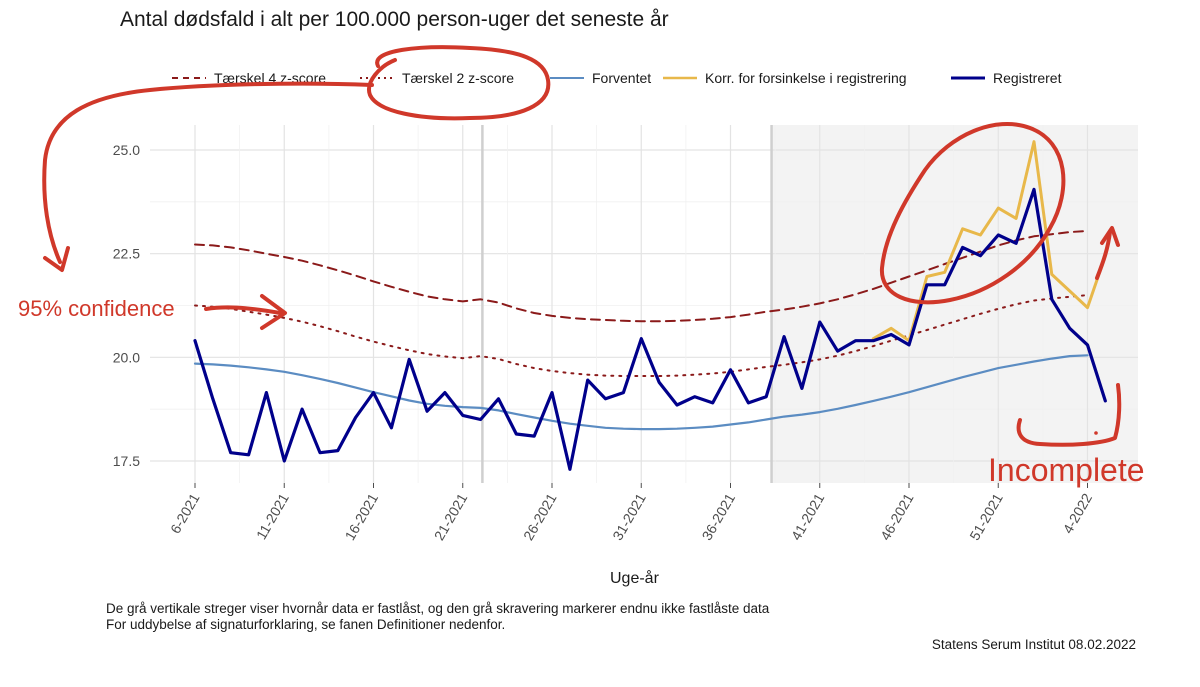  Describe the element at coordinates (634, 578) in the screenshot. I see `x-axis-title: Uge-år` at that location.